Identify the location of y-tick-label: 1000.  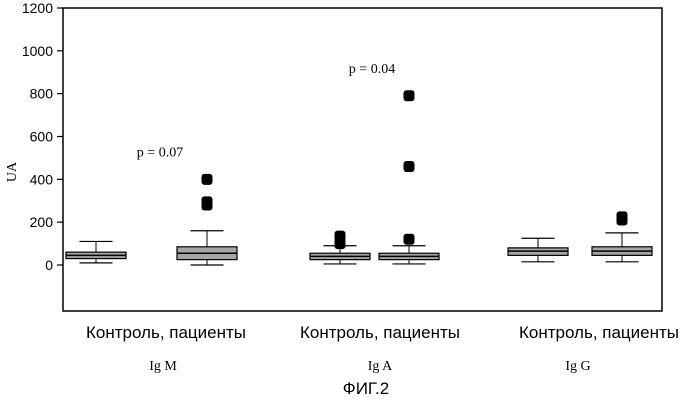
(37, 51).